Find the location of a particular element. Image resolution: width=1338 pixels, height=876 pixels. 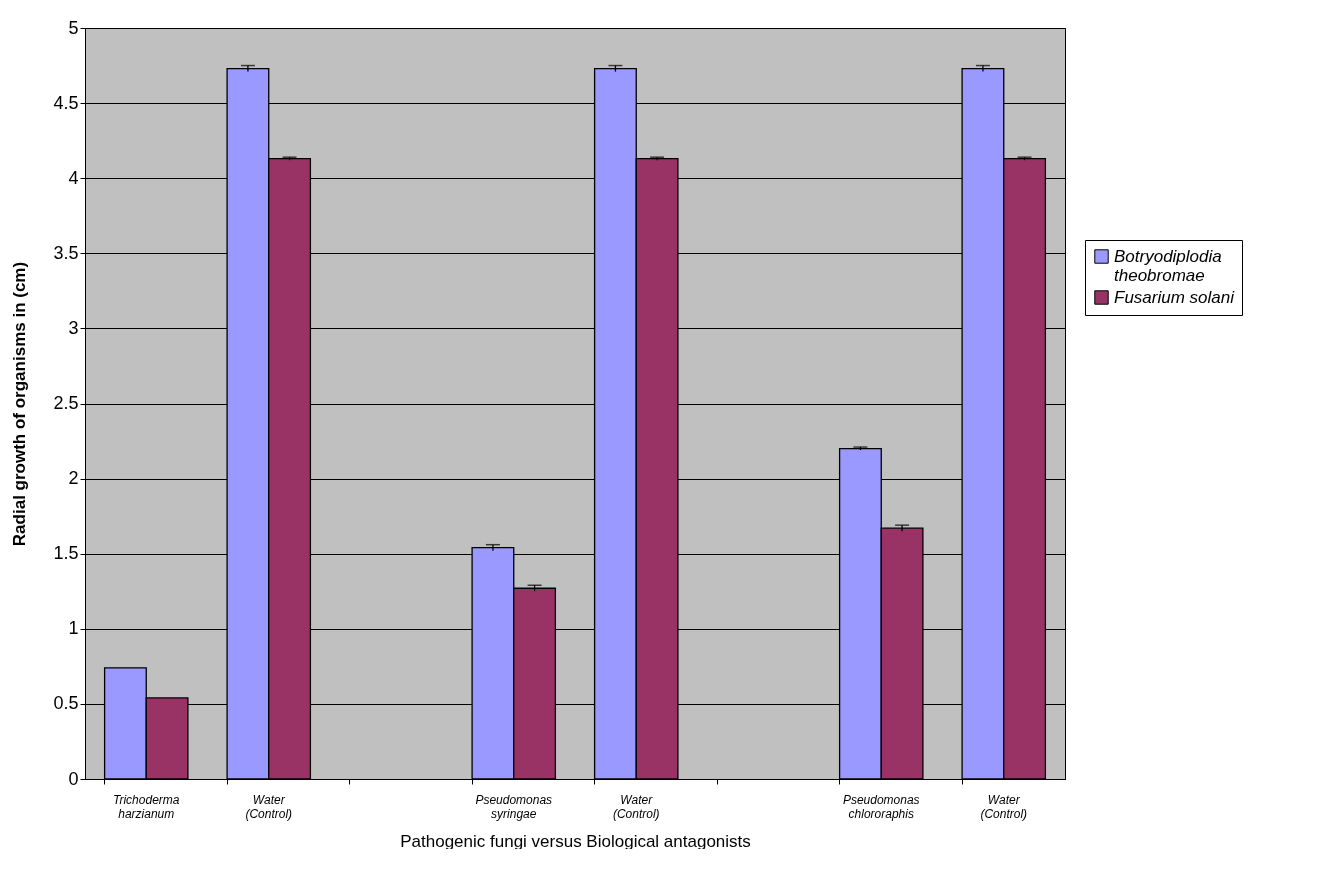

y-tick-label: 5 is located at coordinates (73, 27).